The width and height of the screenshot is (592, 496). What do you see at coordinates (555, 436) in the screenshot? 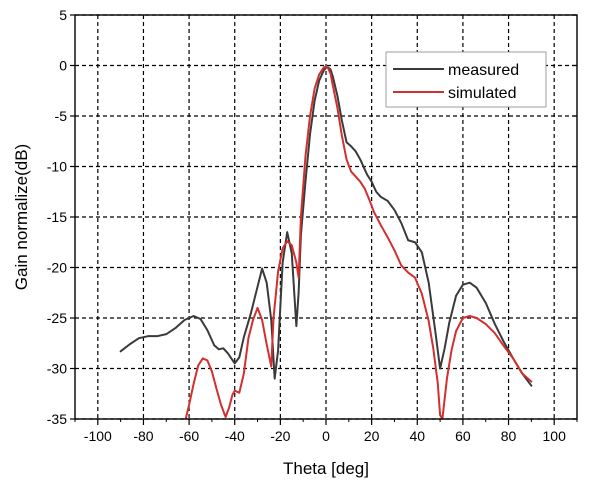
I see `x-tick-label: 100` at bounding box center [555, 436].